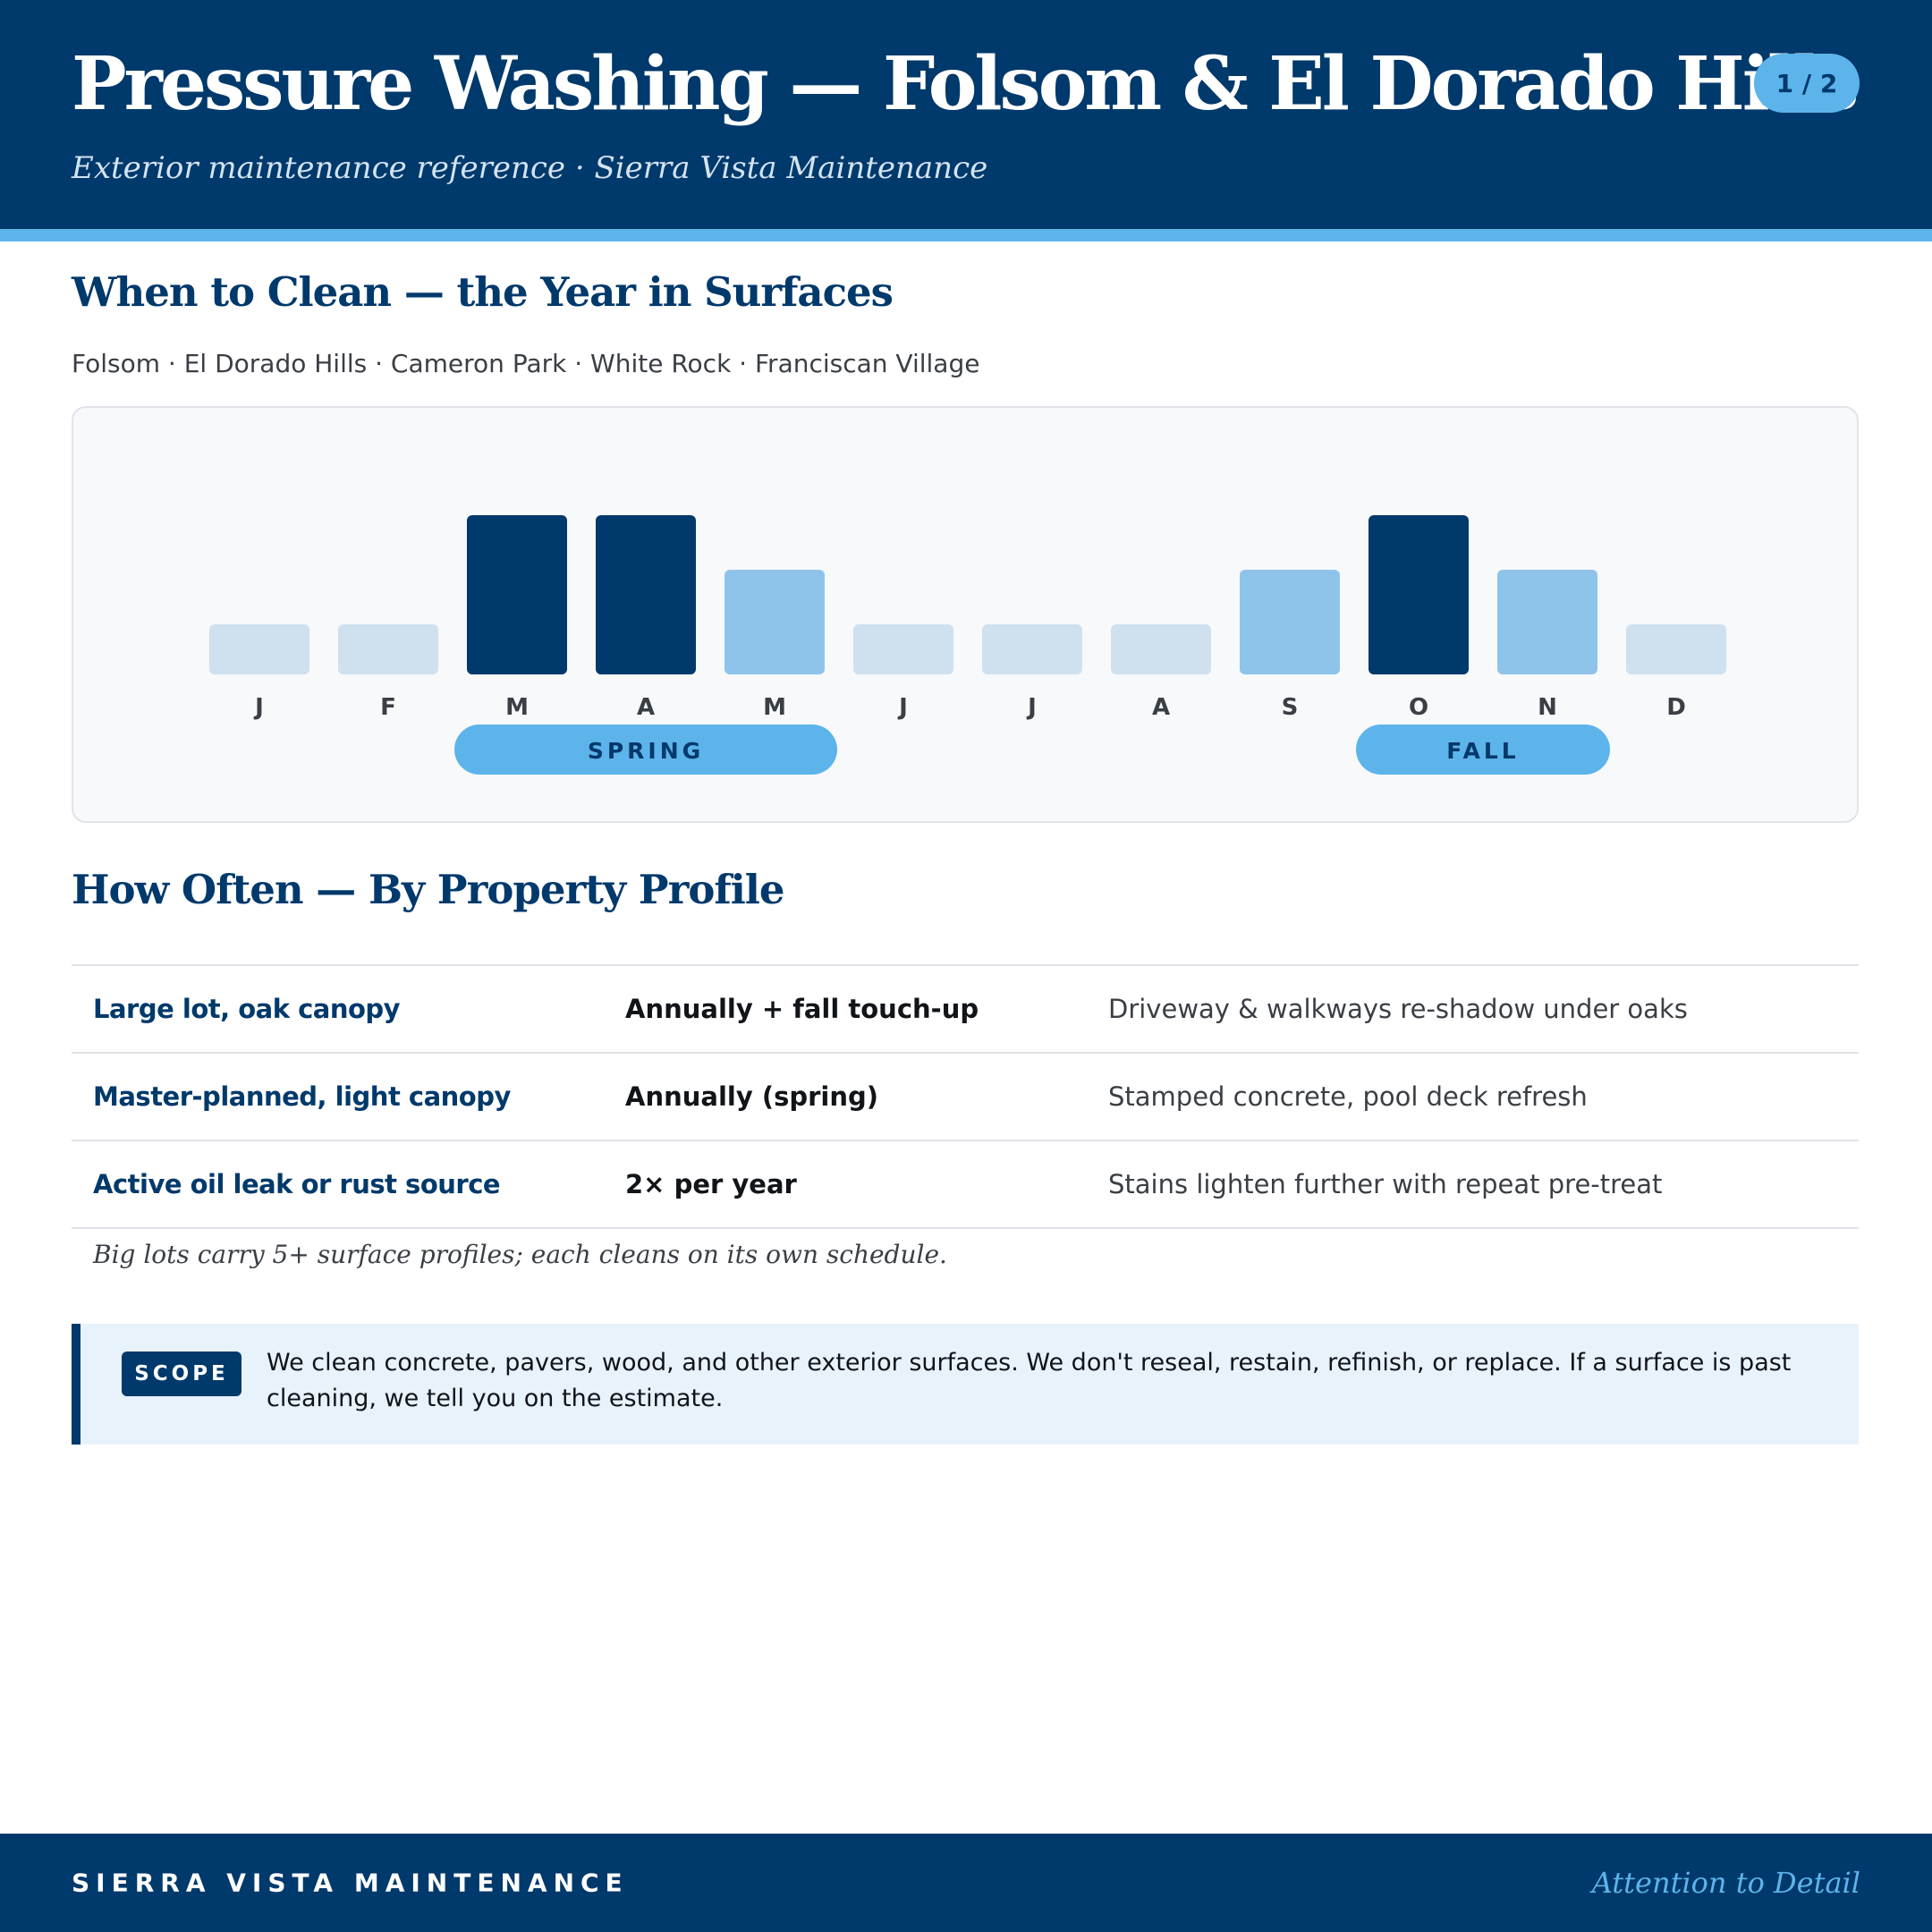 This screenshot has width=1932, height=1932. I want to click on row-frequency: 2× per year, so click(711, 1184).